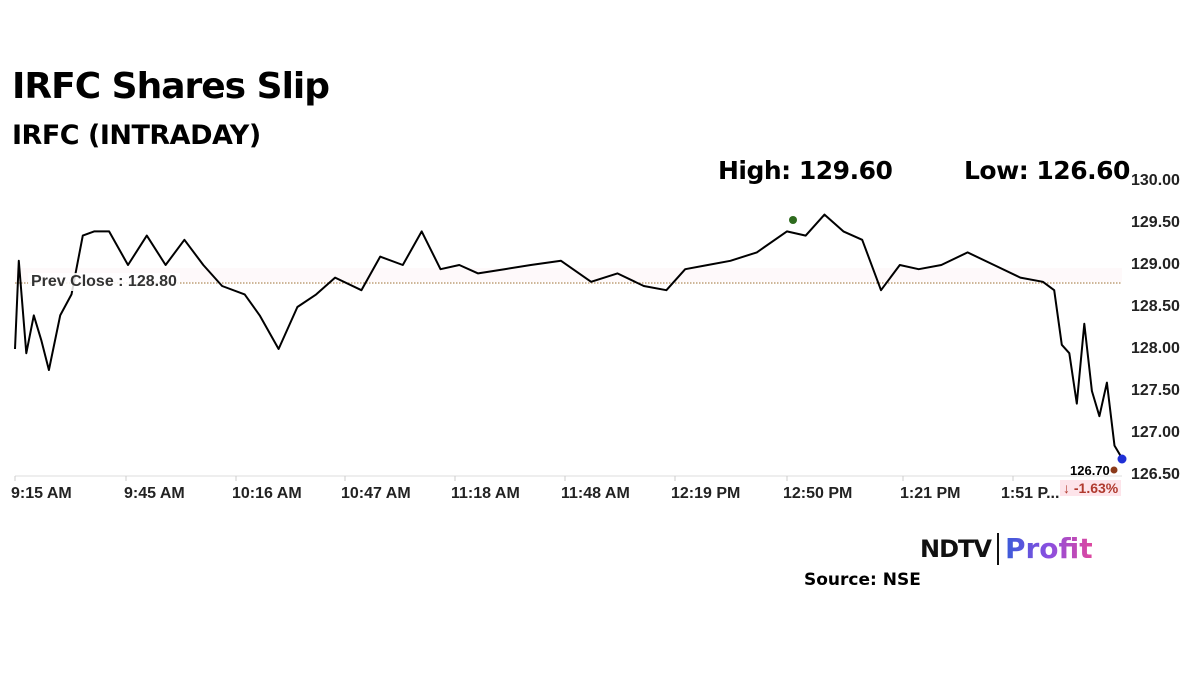 The image size is (1200, 674). Describe the element at coordinates (1047, 170) in the screenshot. I see `low-value-label: Low: 126.60` at that location.